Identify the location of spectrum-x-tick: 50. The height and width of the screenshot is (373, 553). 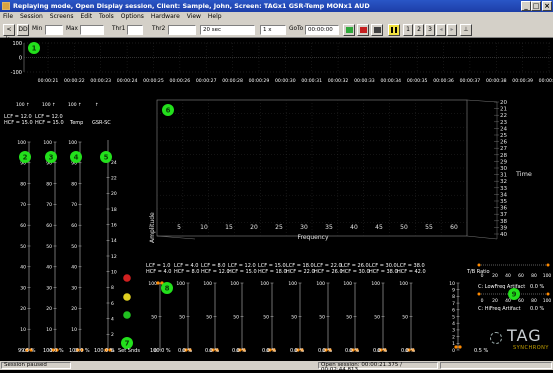
(404, 227).